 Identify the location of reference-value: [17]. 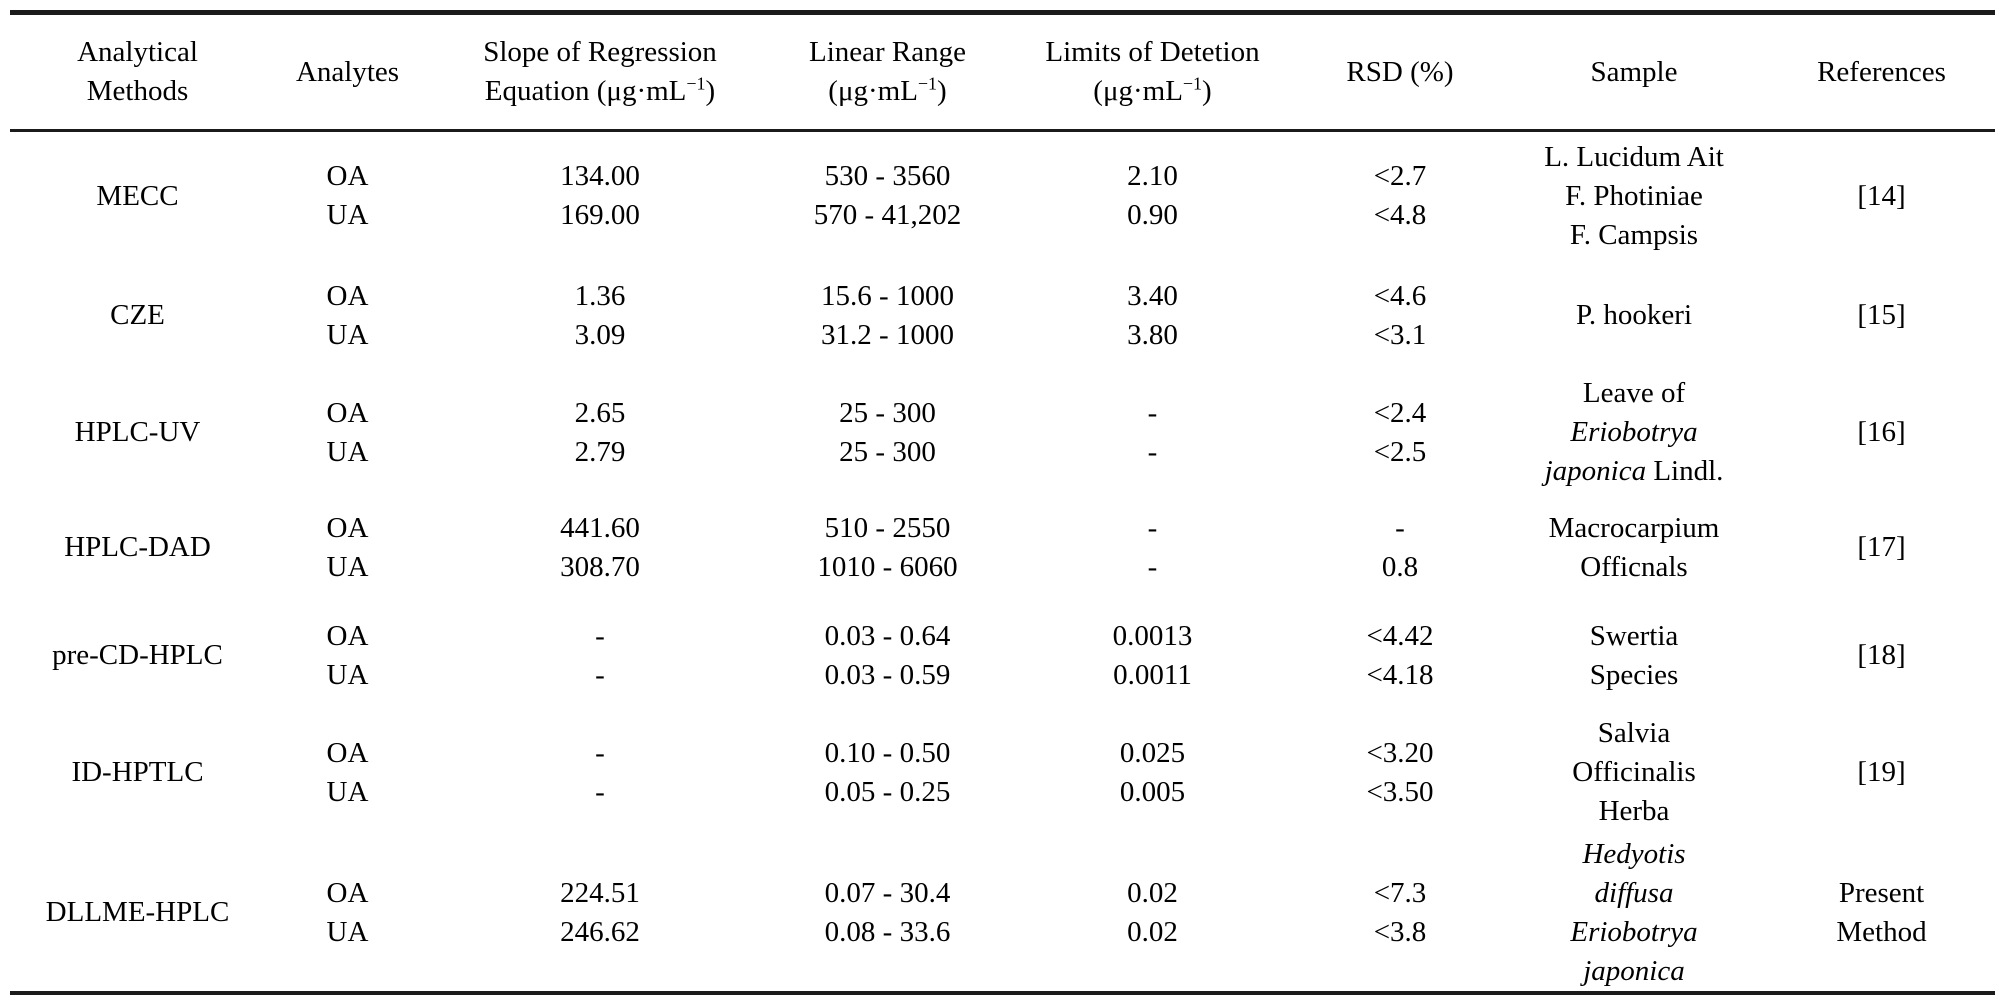
(1881, 547).